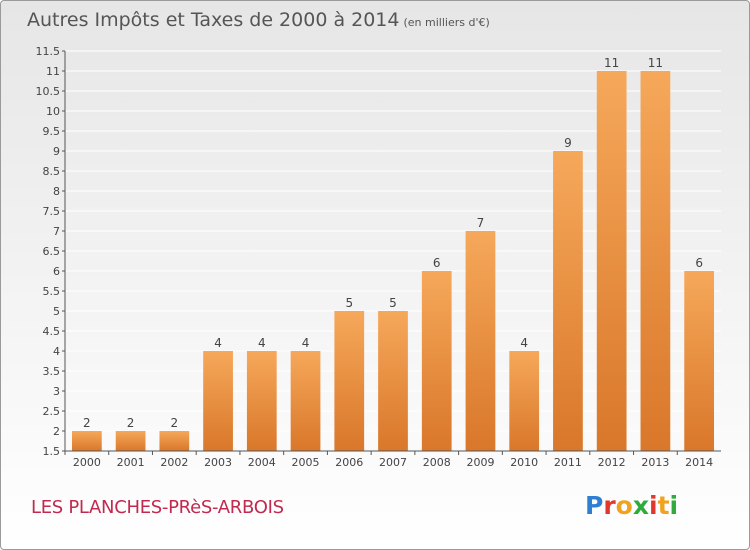  Describe the element at coordinates (446, 22) in the screenshot. I see `chart-unit: (en milliers d'€)` at that location.